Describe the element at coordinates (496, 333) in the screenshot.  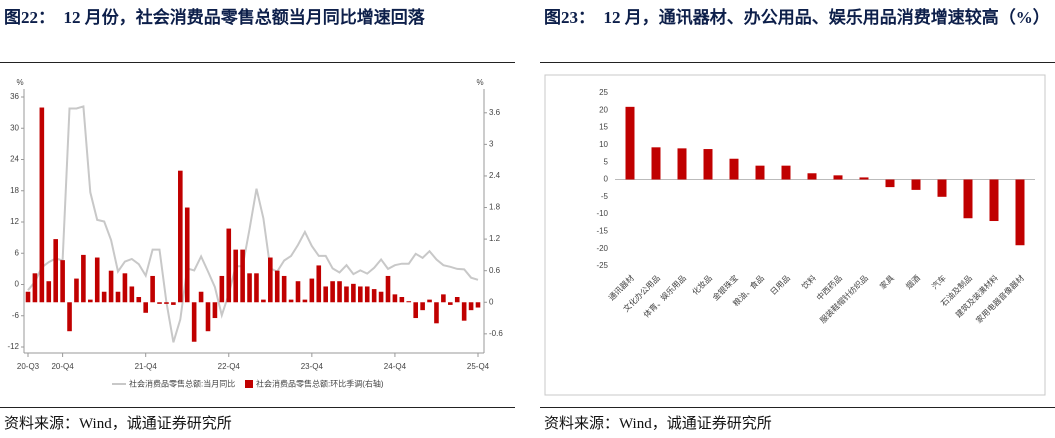
I see `y2-tick-label: -0.6` at that location.